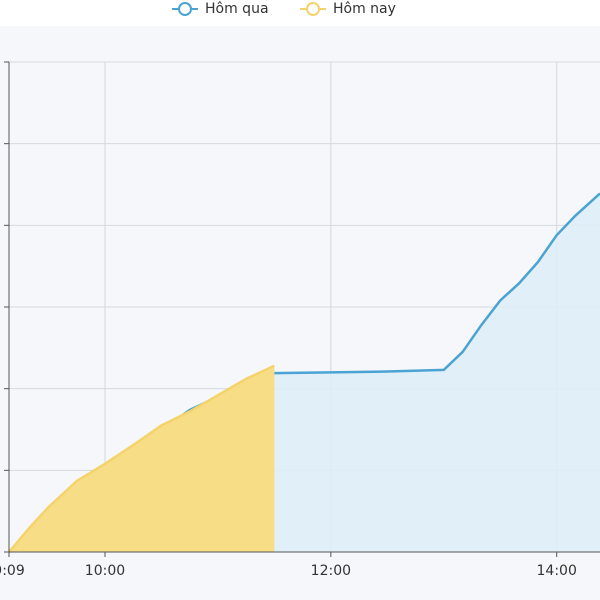 This screenshot has height=600, width=600. I want to click on x-tick-label: 10:00, so click(105, 571).